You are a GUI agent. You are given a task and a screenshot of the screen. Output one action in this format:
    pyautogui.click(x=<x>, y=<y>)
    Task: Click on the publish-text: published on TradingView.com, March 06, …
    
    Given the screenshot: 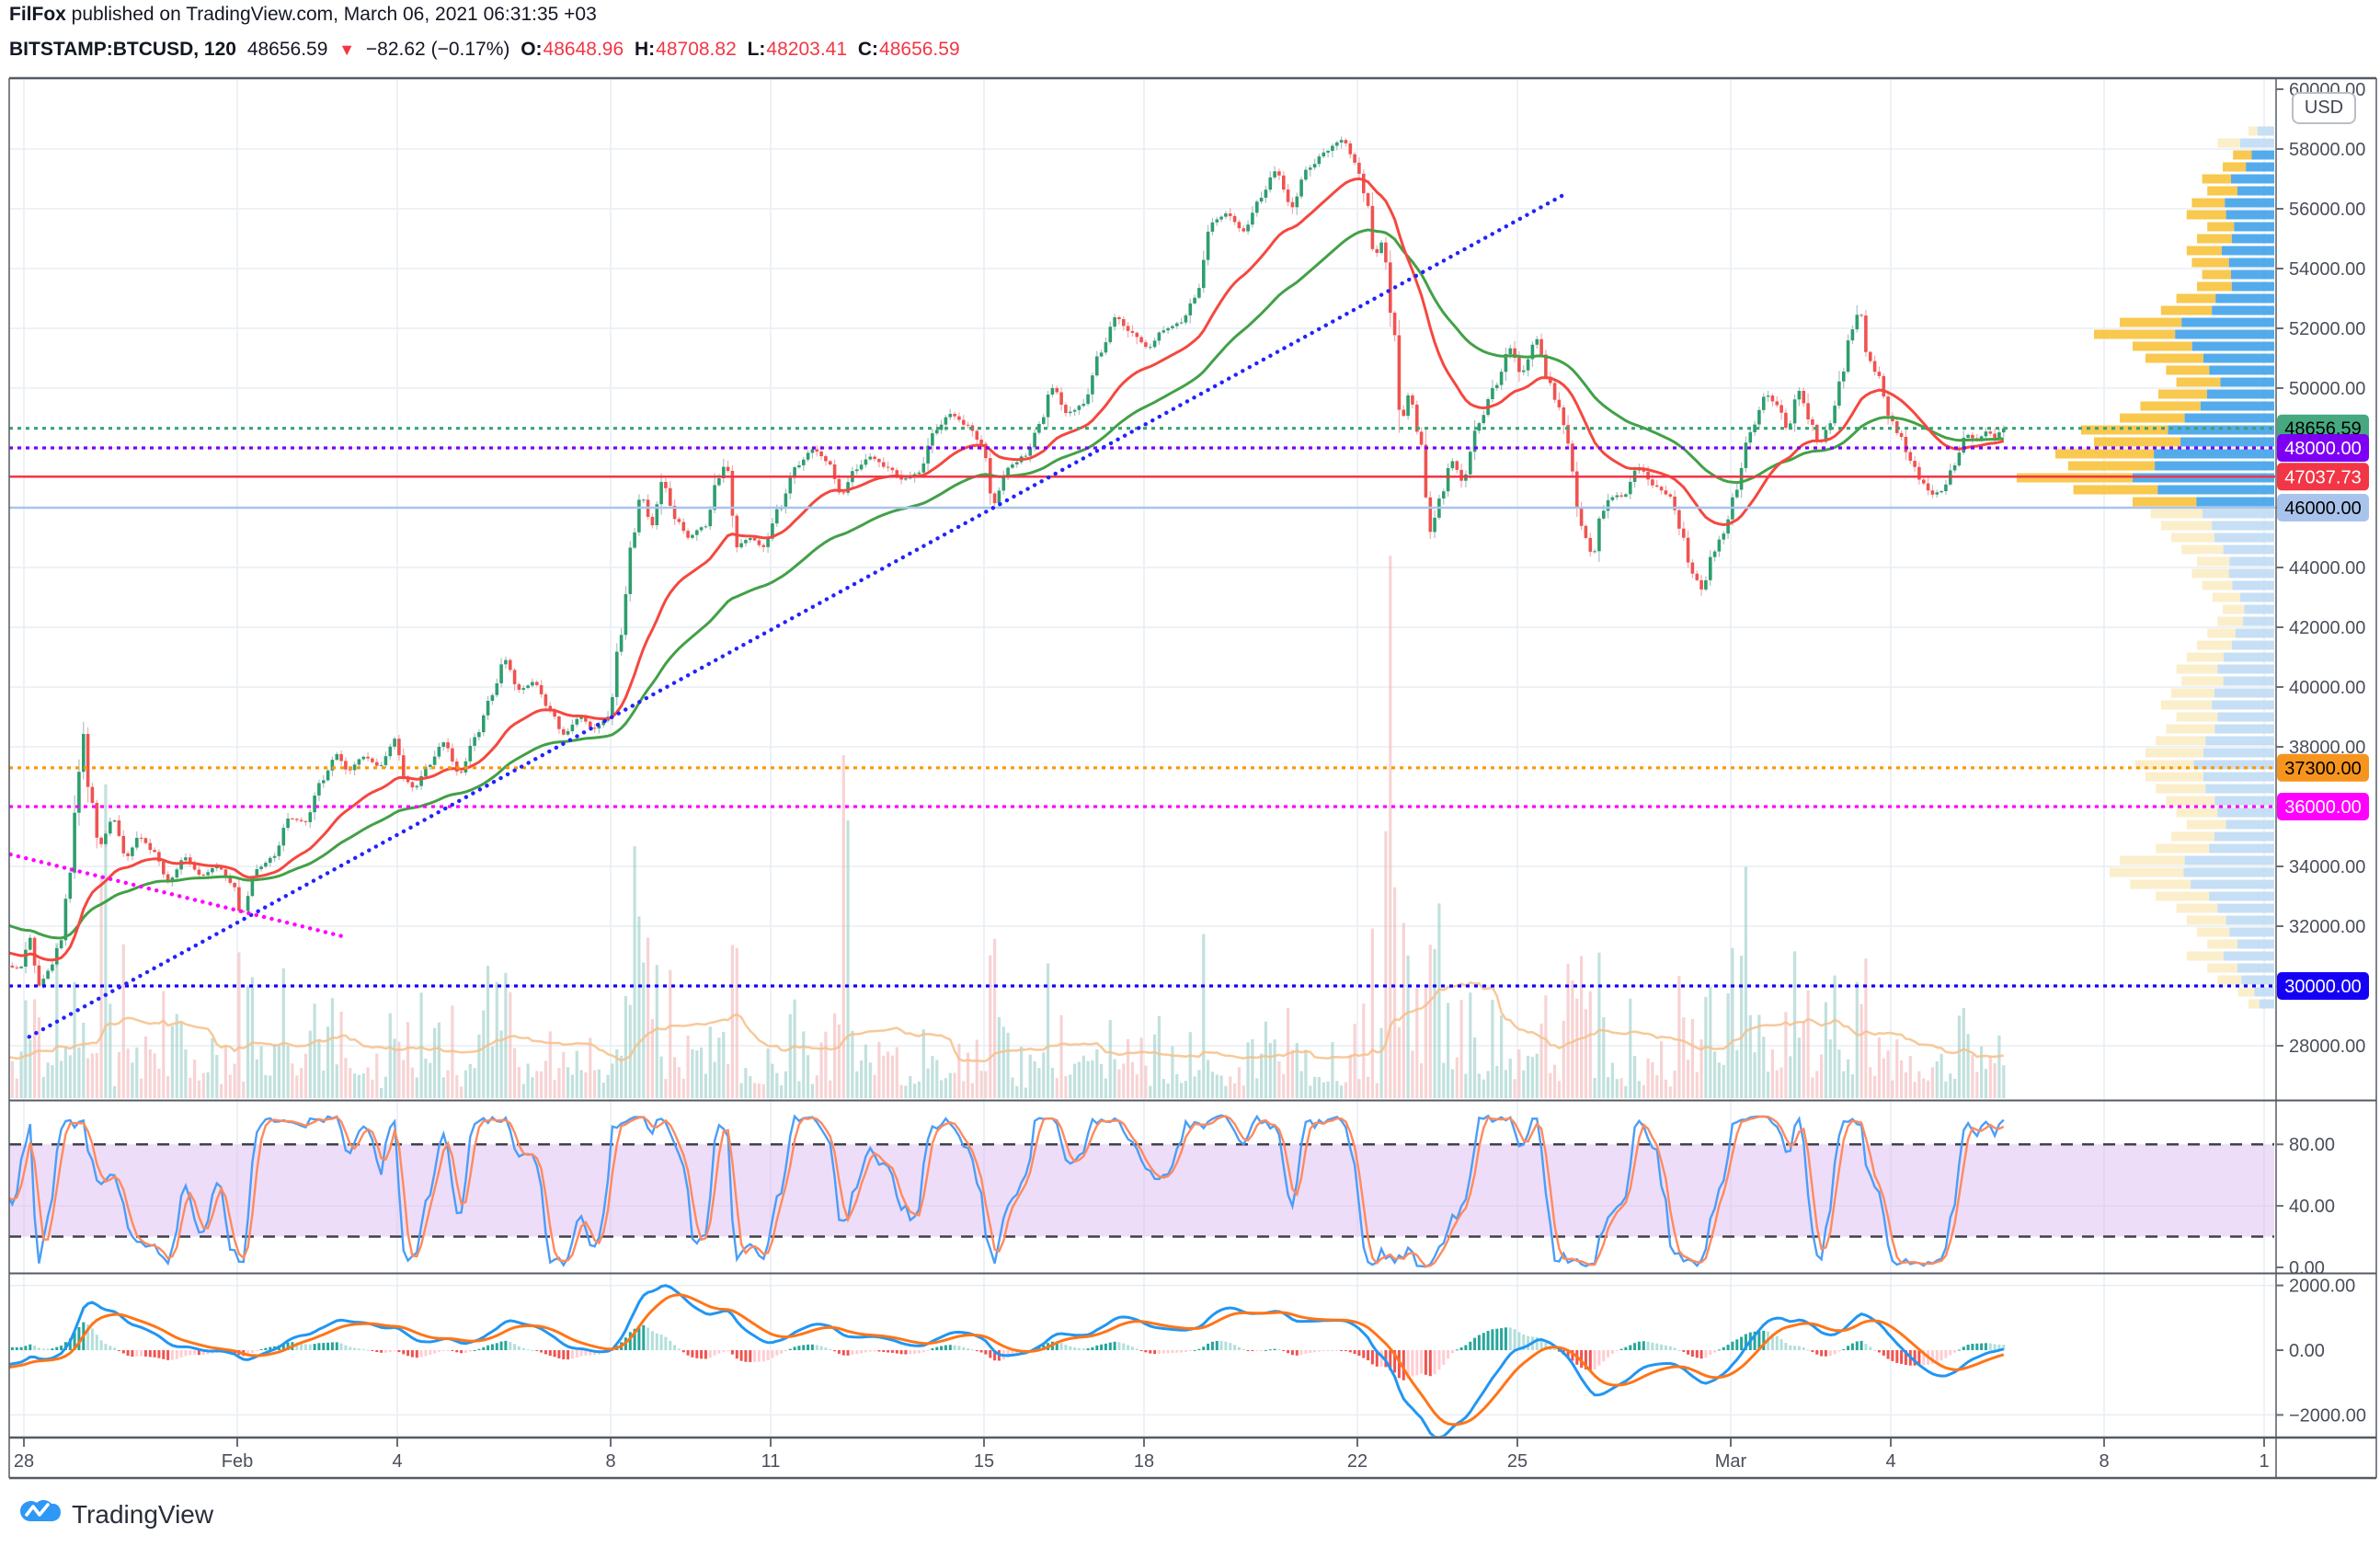 What is the action you would take?
    pyautogui.click(x=331, y=14)
    